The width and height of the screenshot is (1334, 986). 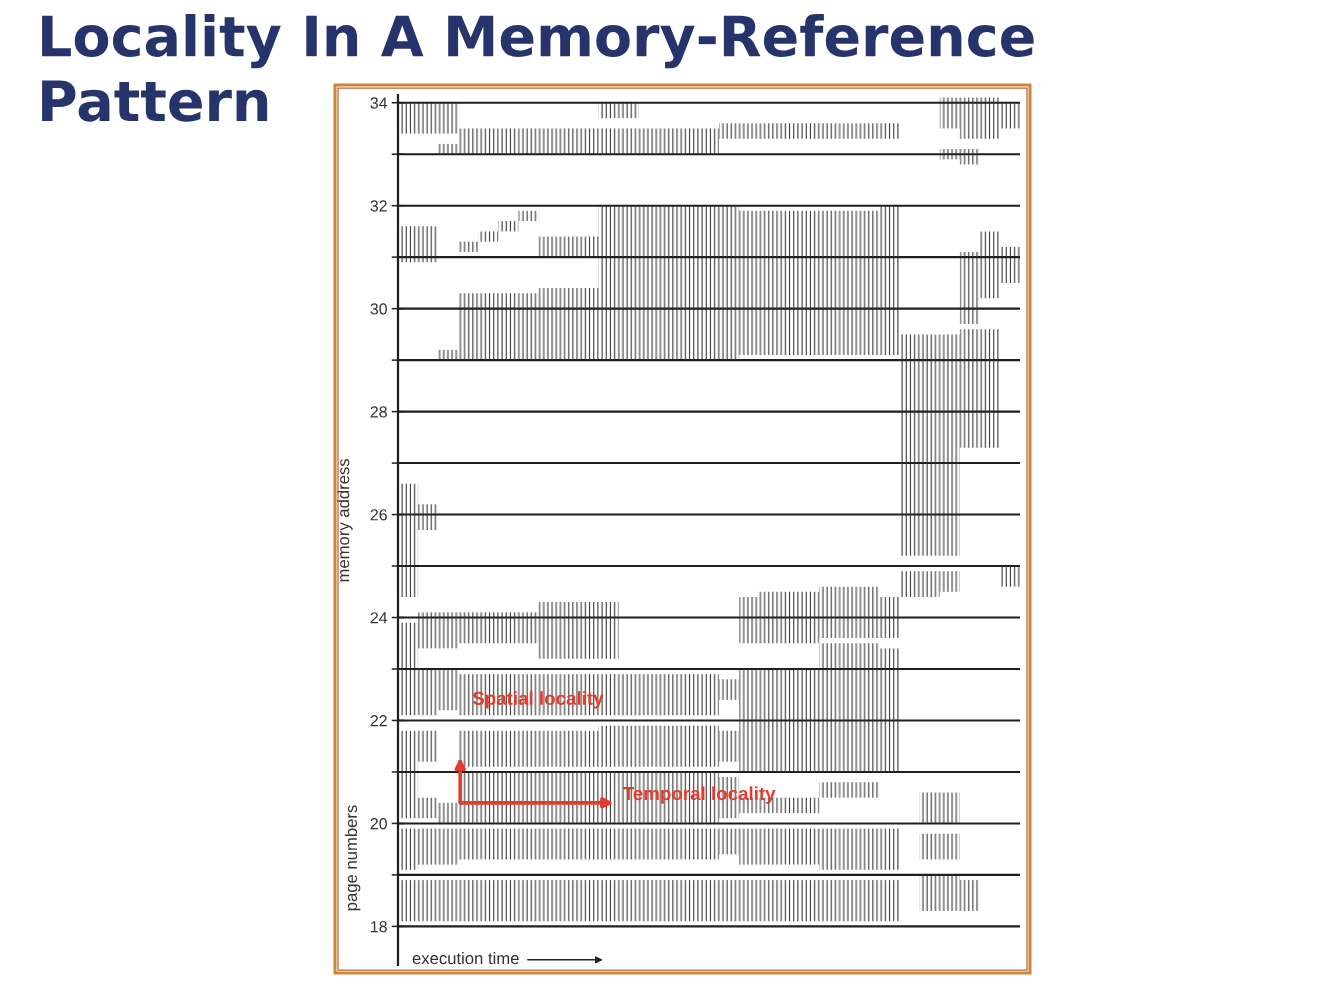 I want to click on text: page numbers, so click(x=352, y=858).